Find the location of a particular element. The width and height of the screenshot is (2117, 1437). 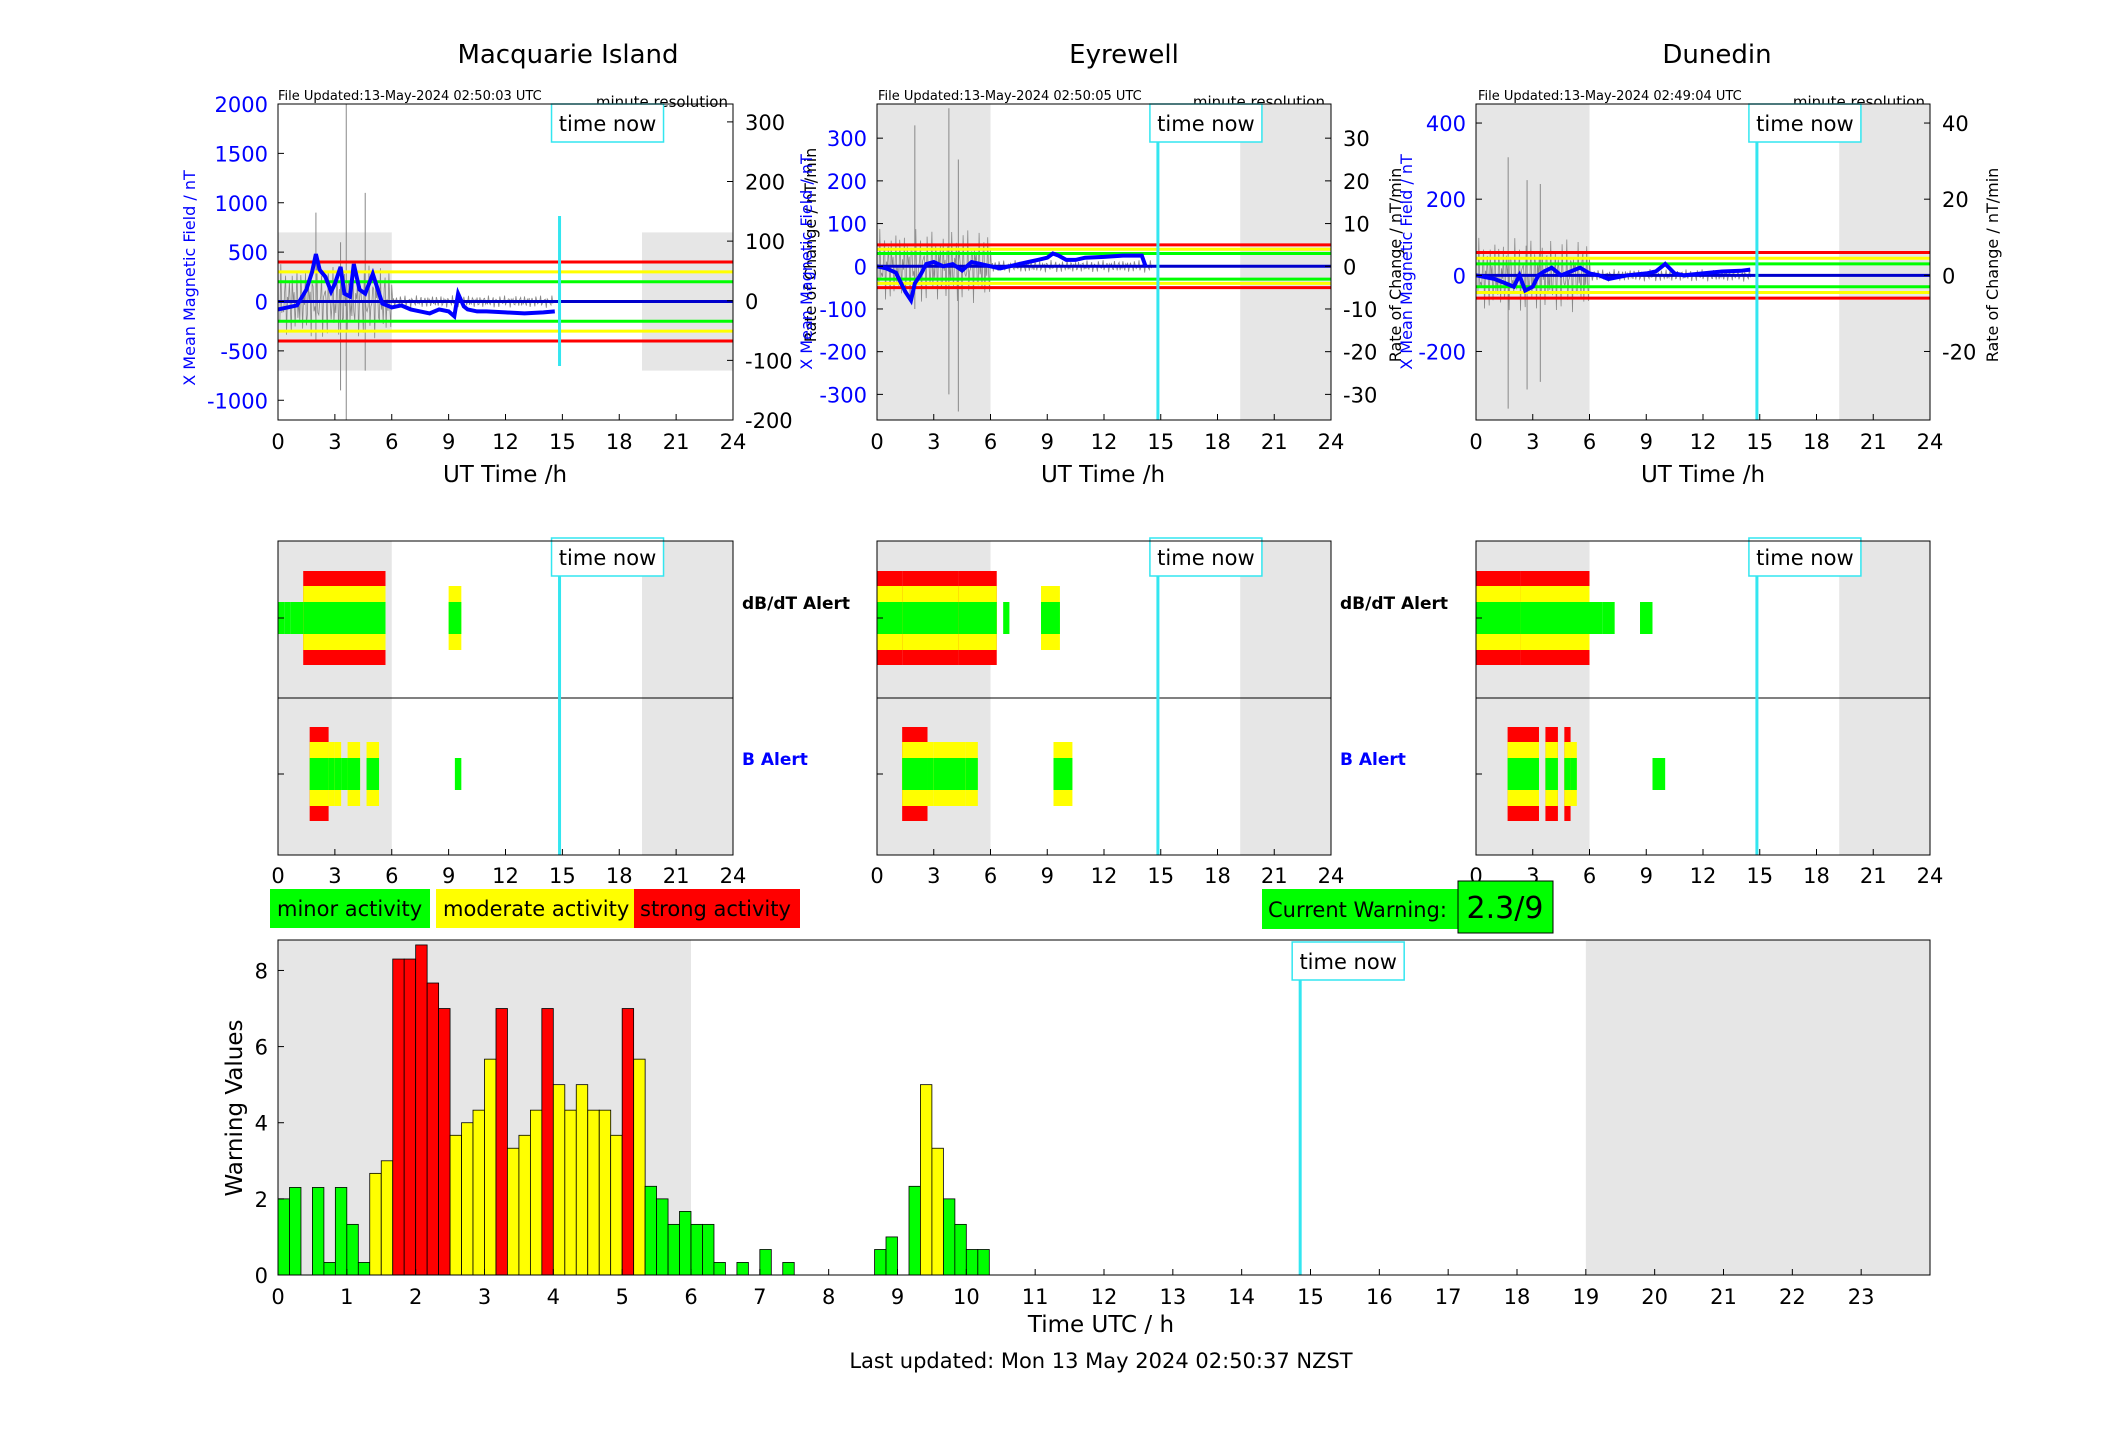

x-tick-label: 23 is located at coordinates (1861, 1297).